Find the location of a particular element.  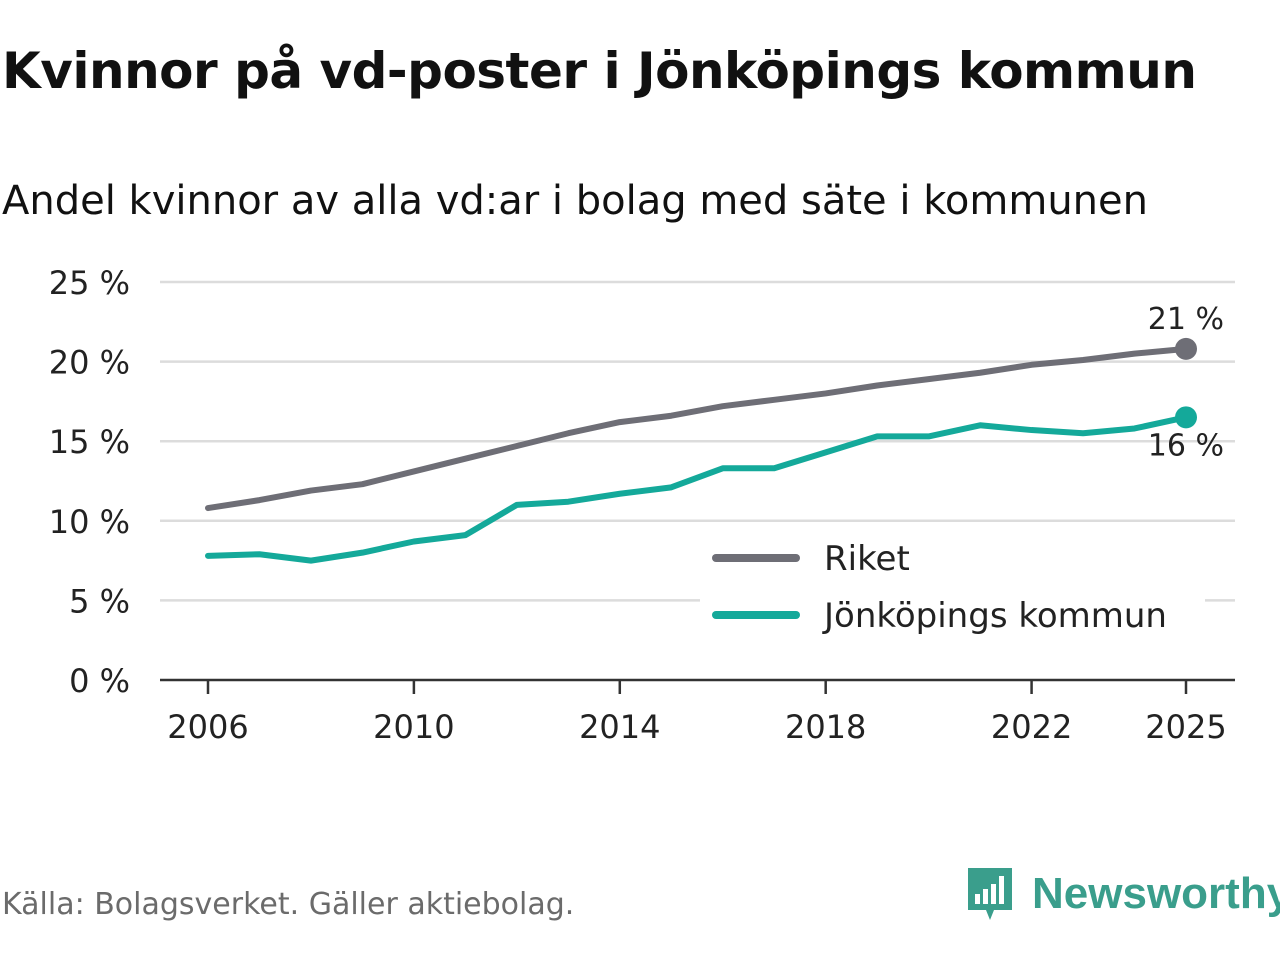

y-tick-label: 5 % is located at coordinates (99, 601).